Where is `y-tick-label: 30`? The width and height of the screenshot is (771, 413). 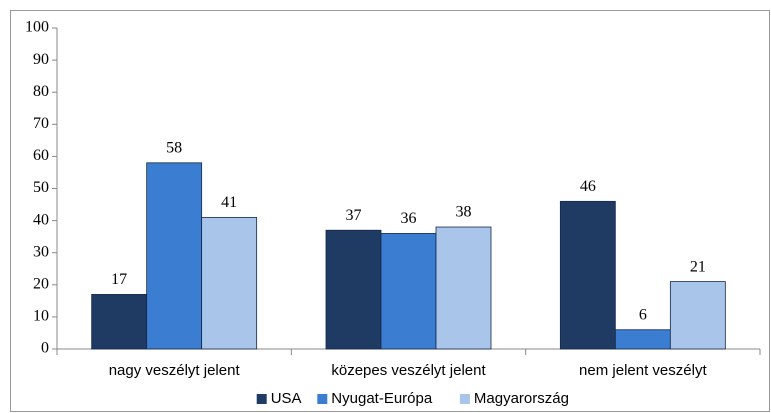
y-tick-label: 30 is located at coordinates (41, 251).